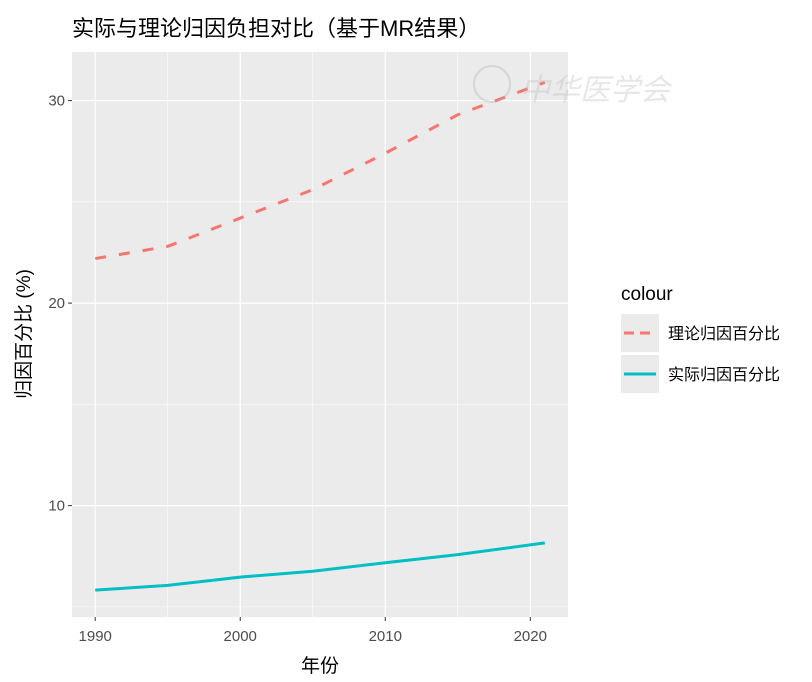 This screenshot has width=812, height=682. Describe the element at coordinates (724, 375) in the screenshot. I see `legend-label-actual: 实际归因百分比` at that location.